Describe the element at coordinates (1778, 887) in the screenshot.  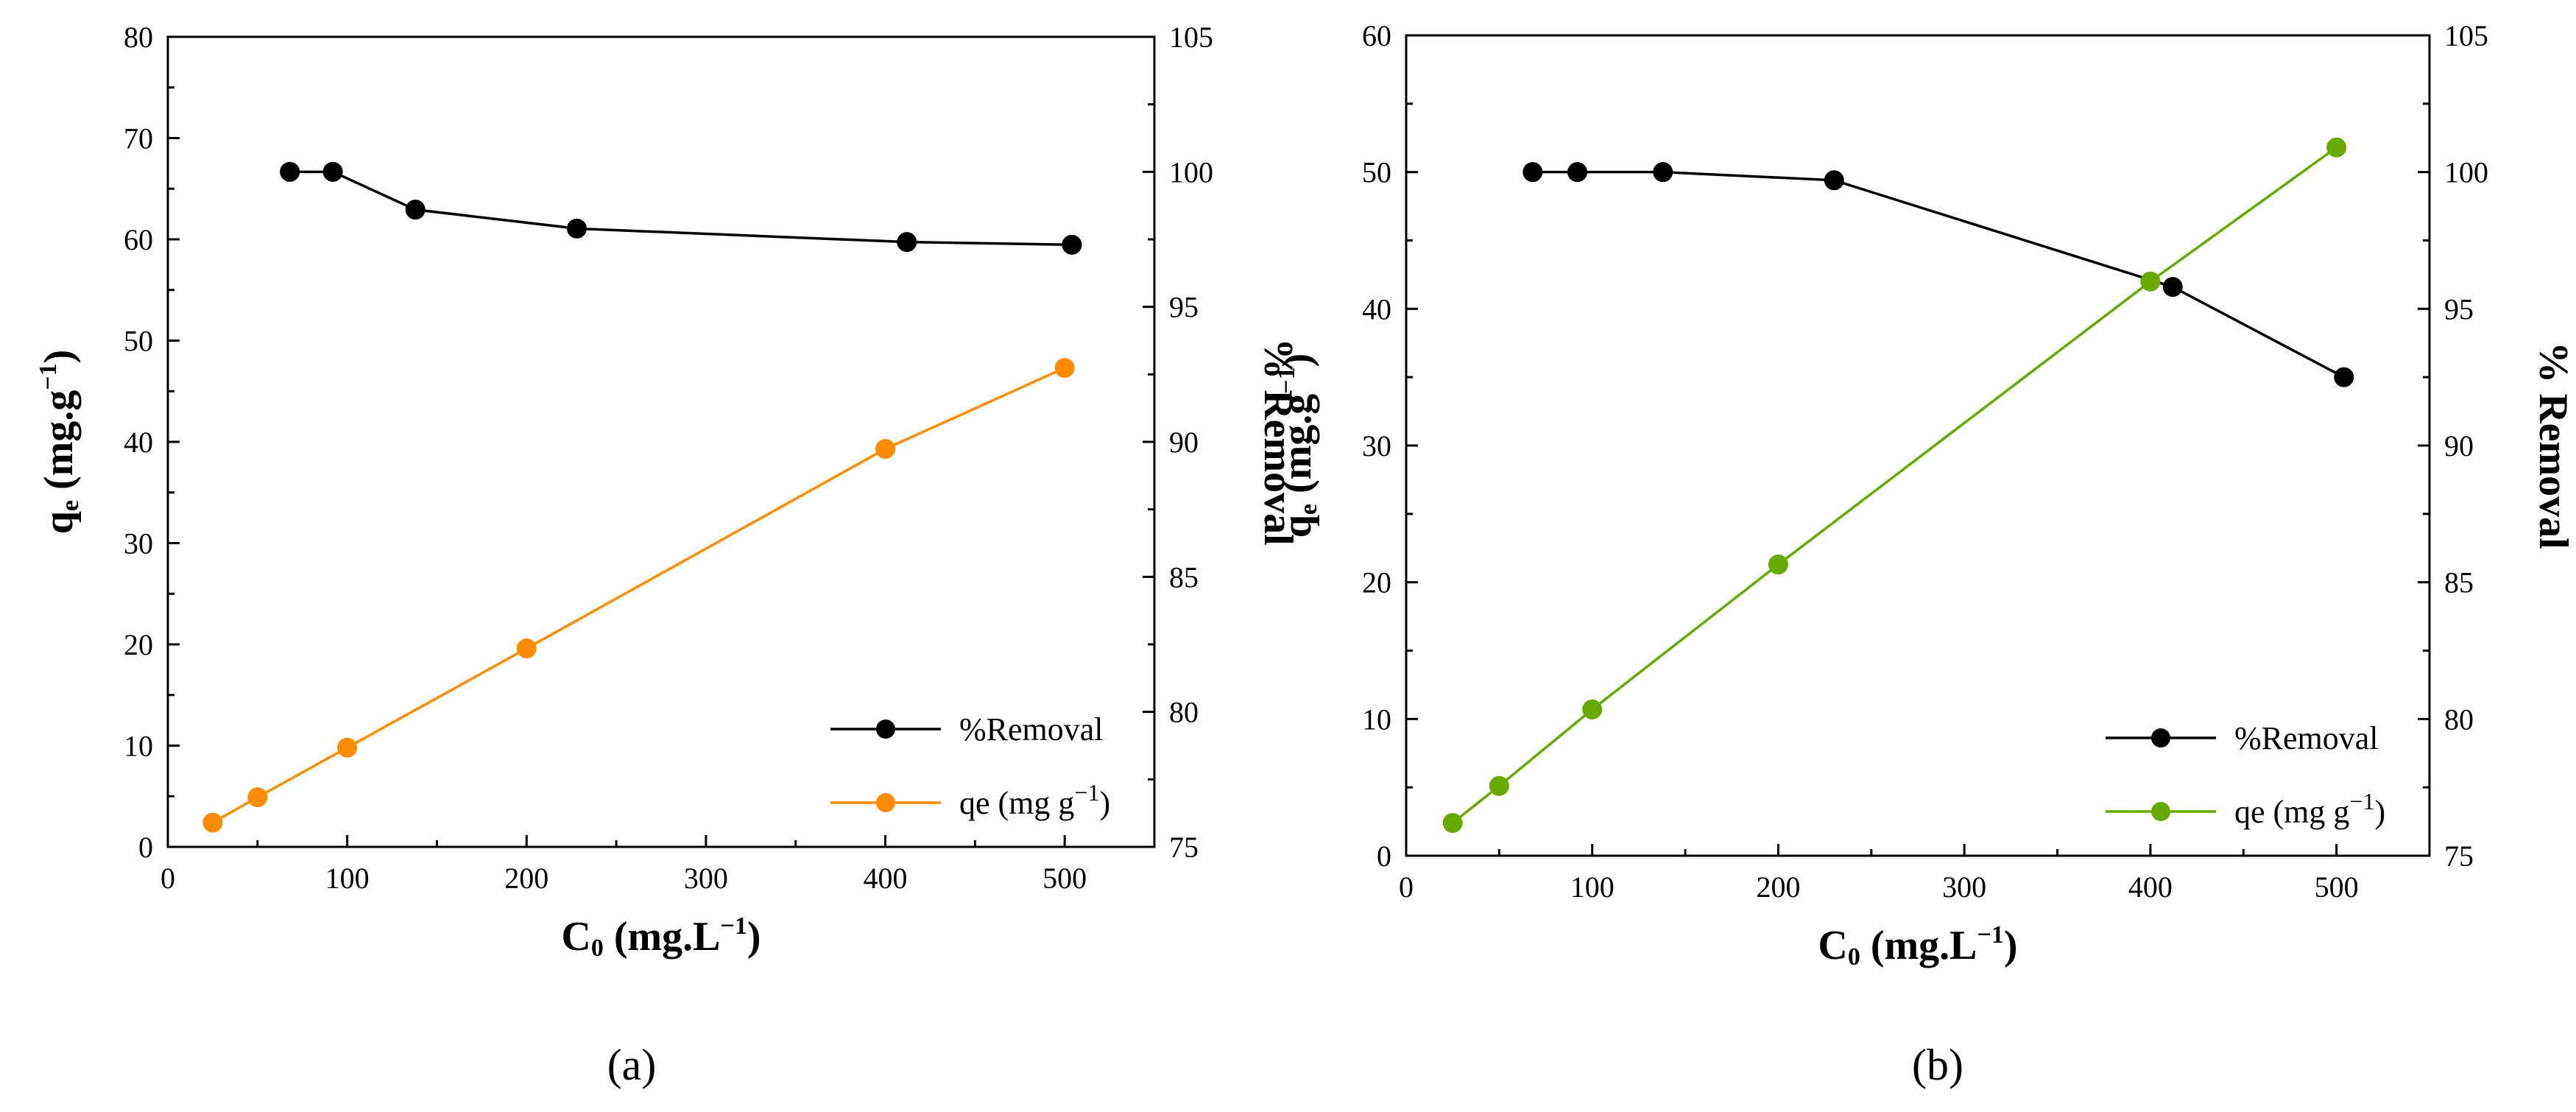
I see `x-tick-label: 200` at that location.